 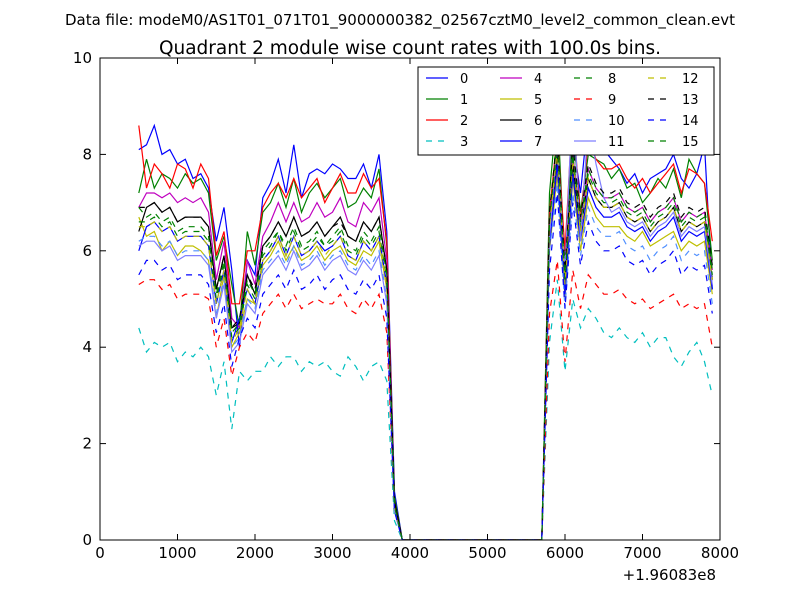 What do you see at coordinates (100, 553) in the screenshot?
I see `x-tick-label: 0` at bounding box center [100, 553].